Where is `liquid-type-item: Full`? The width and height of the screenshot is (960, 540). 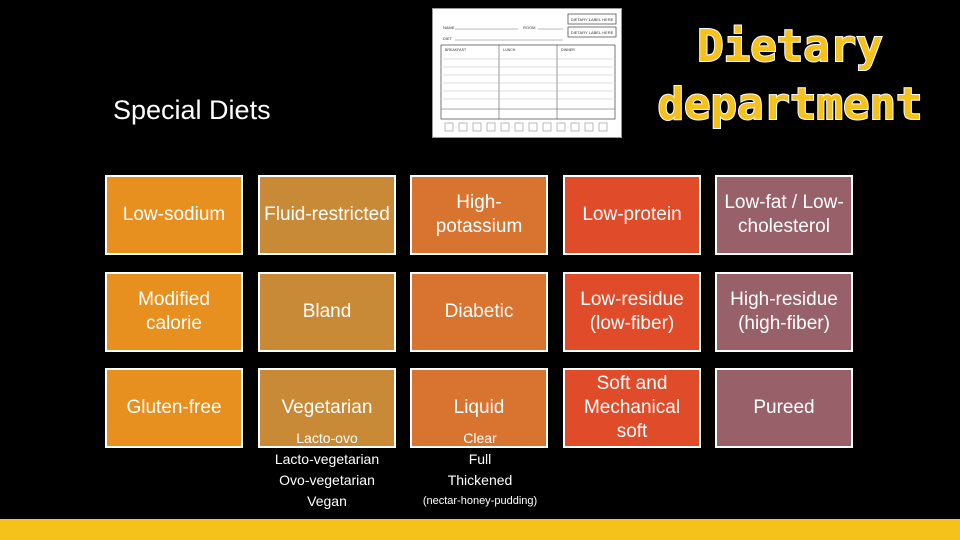 liquid-type-item: Full is located at coordinates (480, 459).